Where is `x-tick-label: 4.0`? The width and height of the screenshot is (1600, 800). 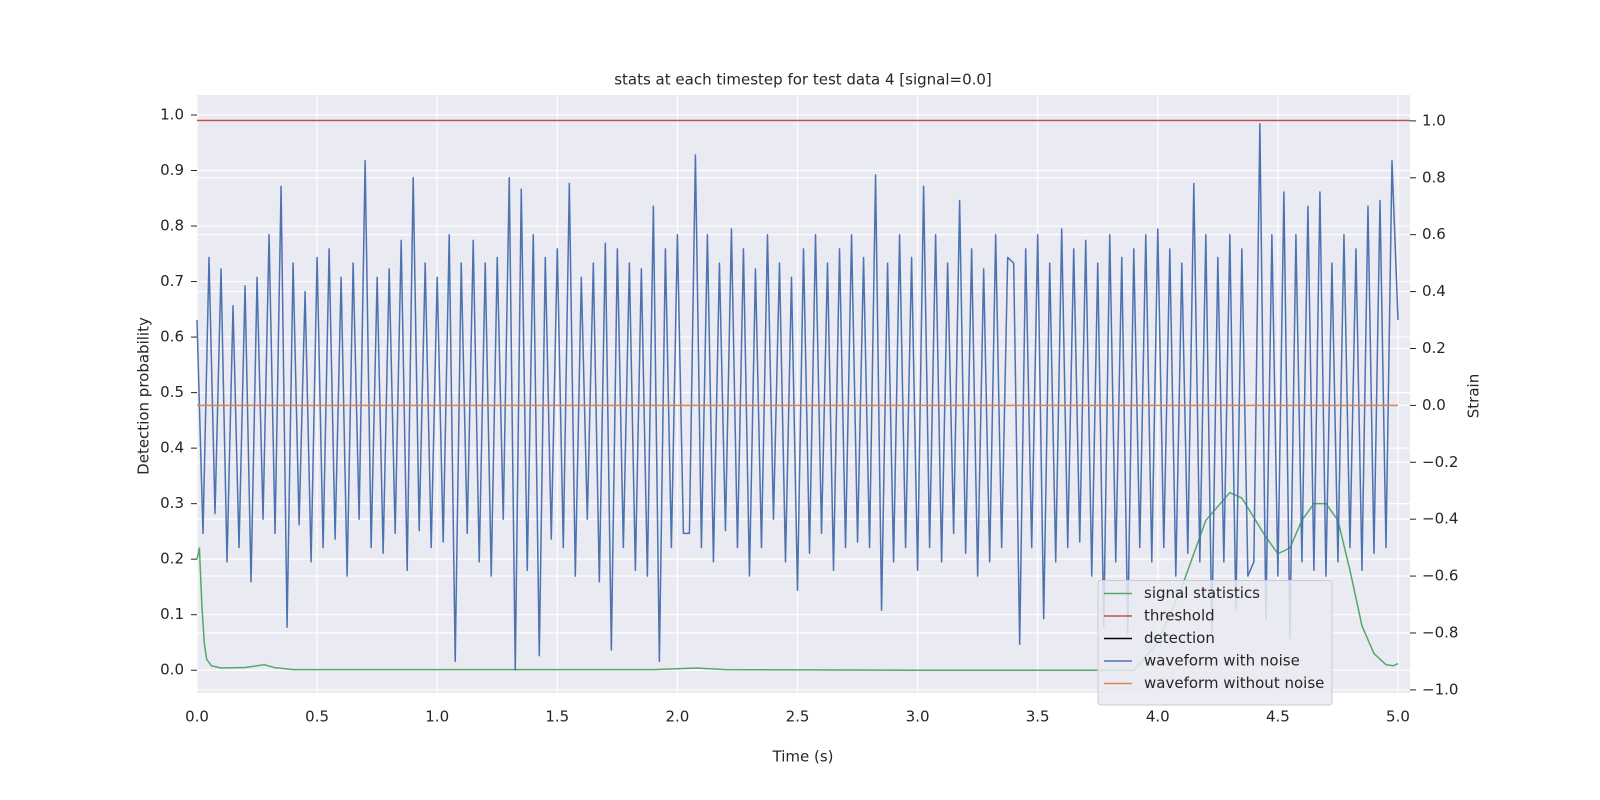
x-tick-label: 4.0 is located at coordinates (1158, 717).